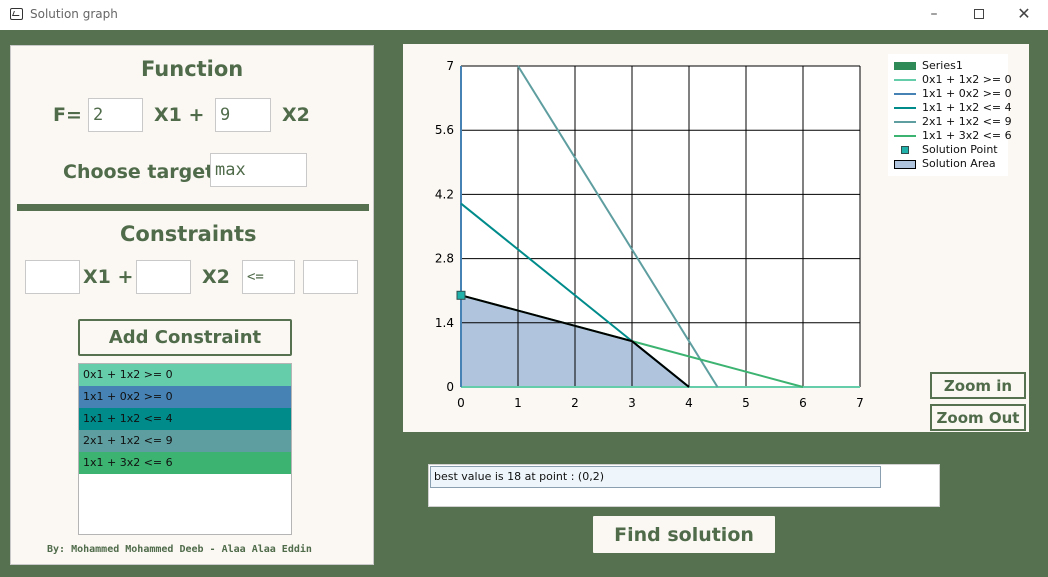  Describe the element at coordinates (942, 65) in the screenshot. I see `legend-label: Series1` at that location.